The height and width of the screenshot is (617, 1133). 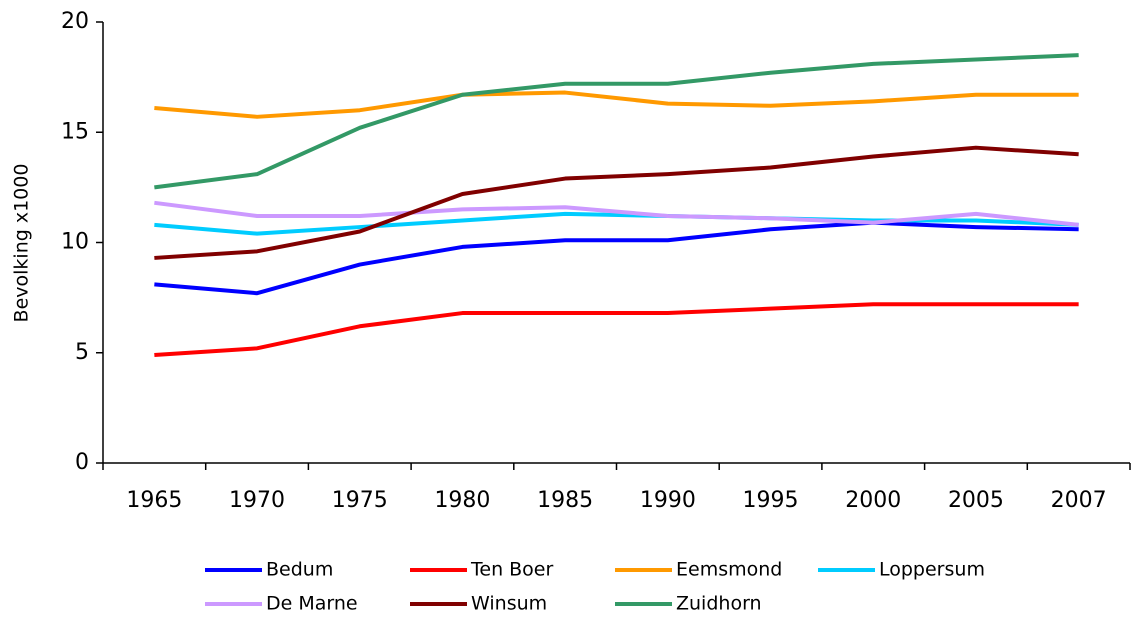 What do you see at coordinates (22, 243) in the screenshot?
I see `y-axis-label: Bevolking x1000` at bounding box center [22, 243].